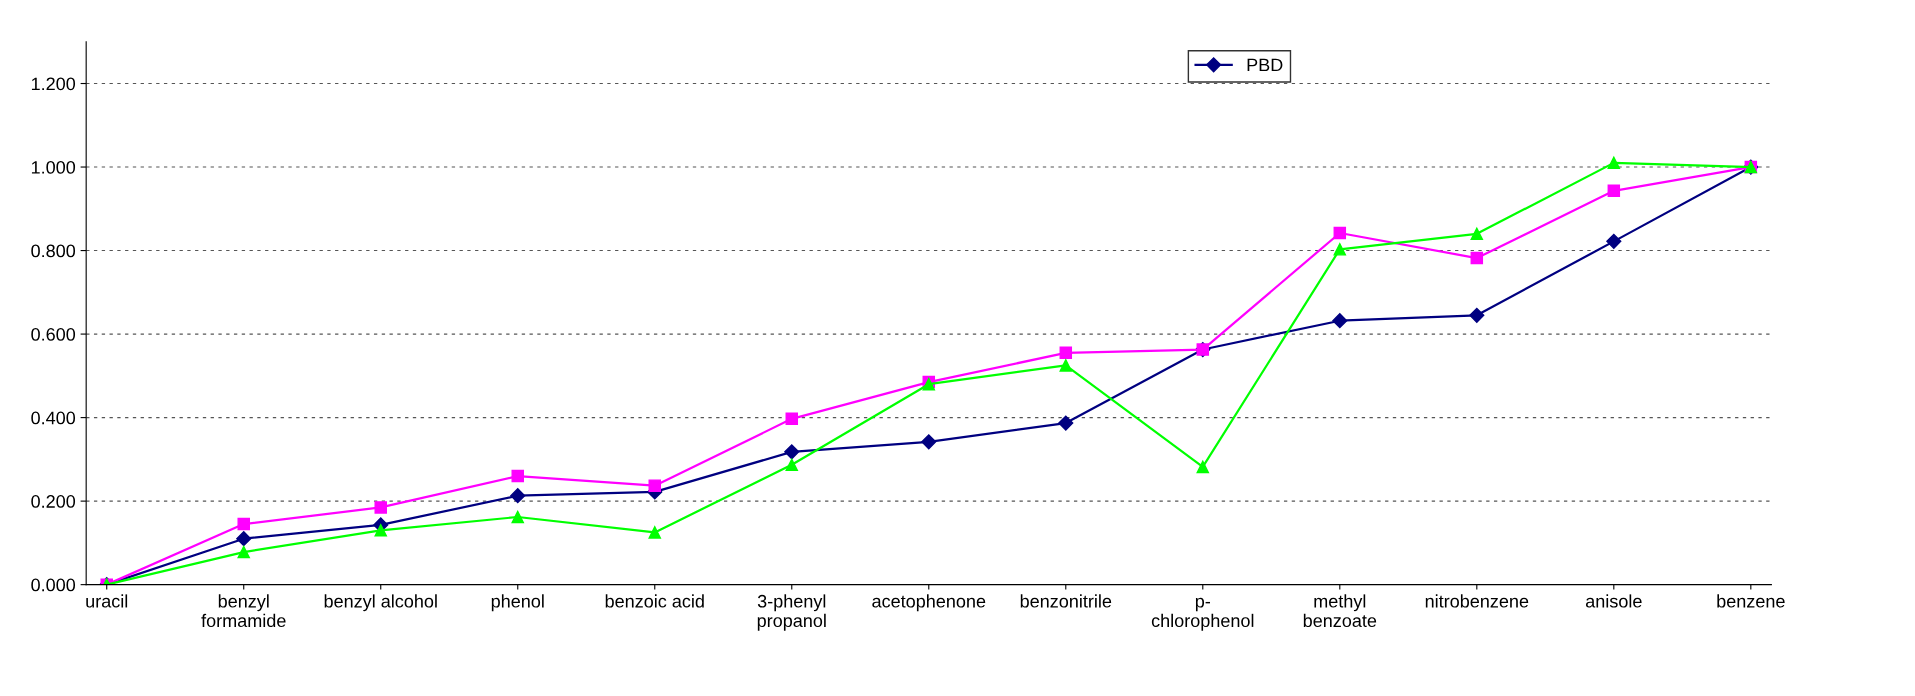 This screenshot has height=696, width=1915. What do you see at coordinates (1202, 614) in the screenshot?
I see `x-tick-label: p- chlorophenol` at bounding box center [1202, 614].